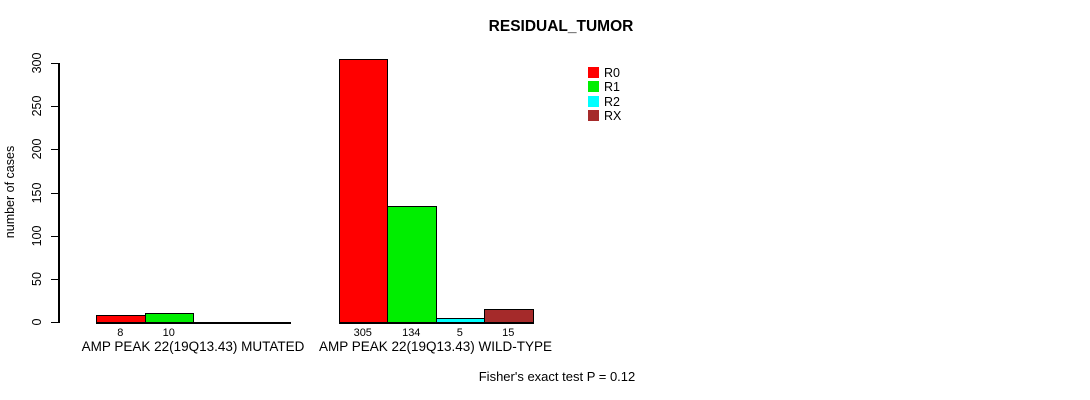  Describe the element at coordinates (37, 278) in the screenshot. I see `y-tick-label-50: 50` at that location.